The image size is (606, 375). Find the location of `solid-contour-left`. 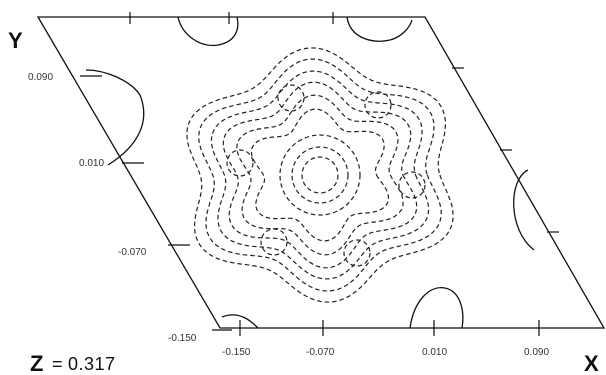

solid-contour-left is located at coordinates (115, 117).